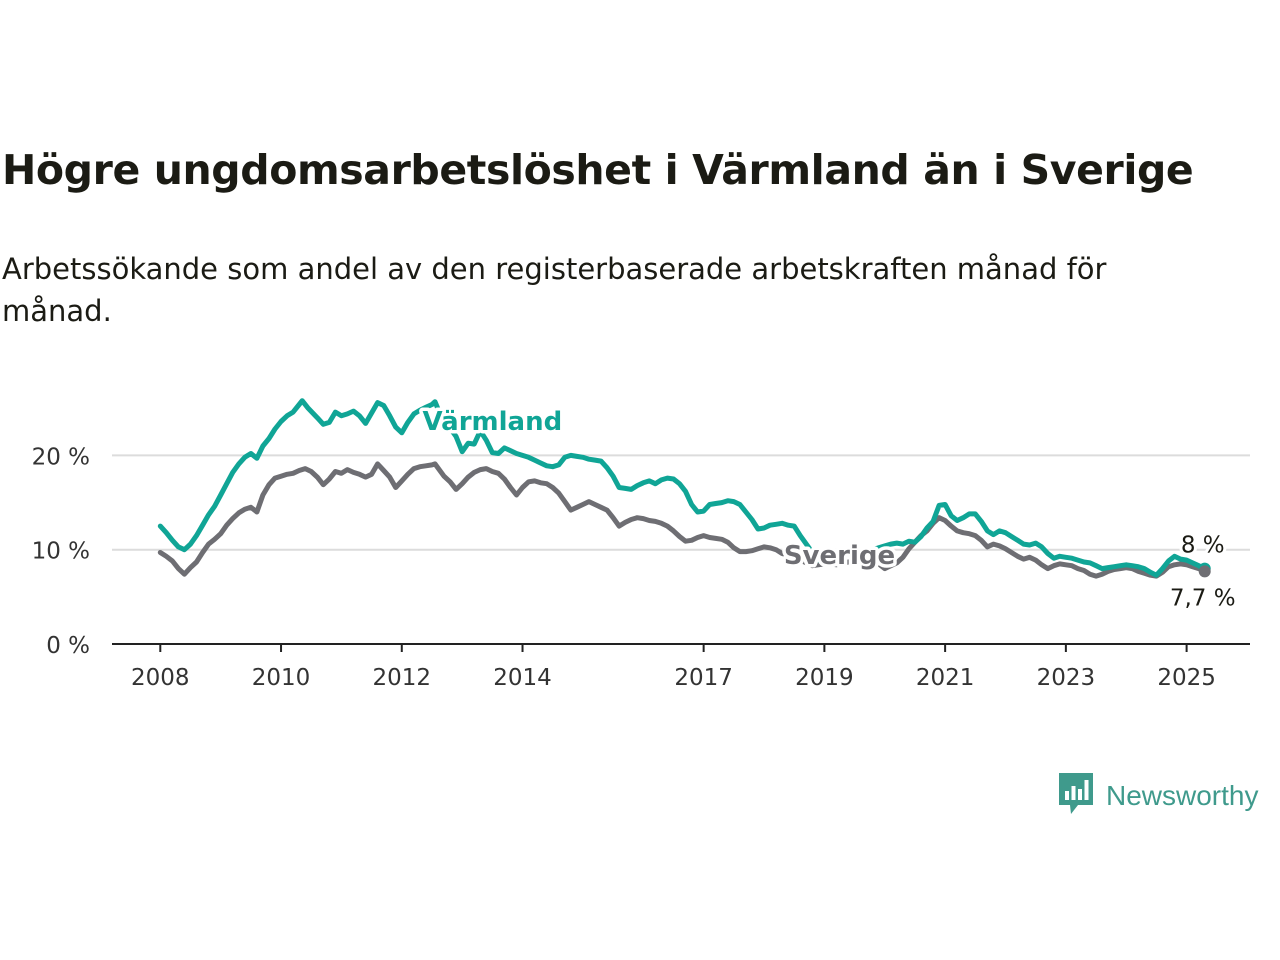 Image resolution: width=1280 pixels, height=960 pixels. I want to click on series-label-sverige: Sverige, so click(839, 556).